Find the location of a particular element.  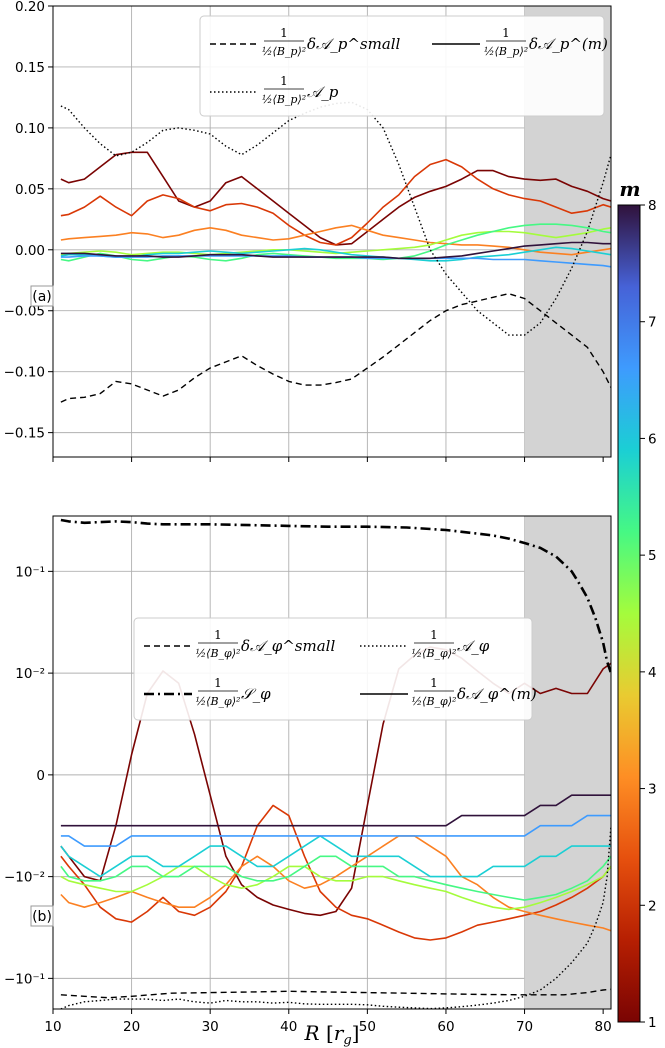

x-tick-label: 20 is located at coordinates (131, 1027).